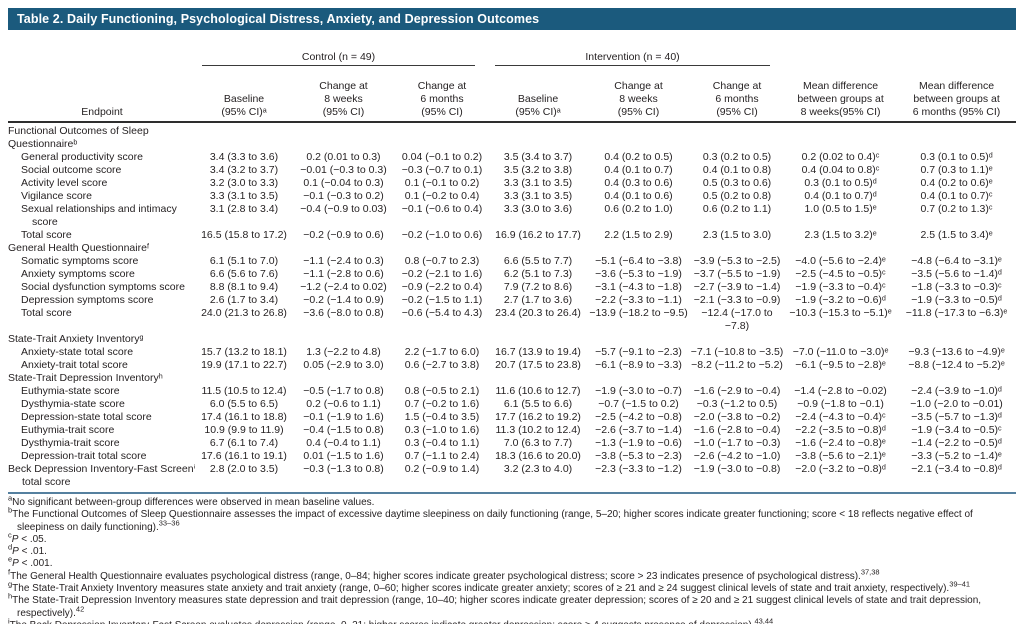 This screenshot has height=624, width=1024. I want to click on value-cell: −0.2 (−1.5 to 1.1), so click(442, 300).